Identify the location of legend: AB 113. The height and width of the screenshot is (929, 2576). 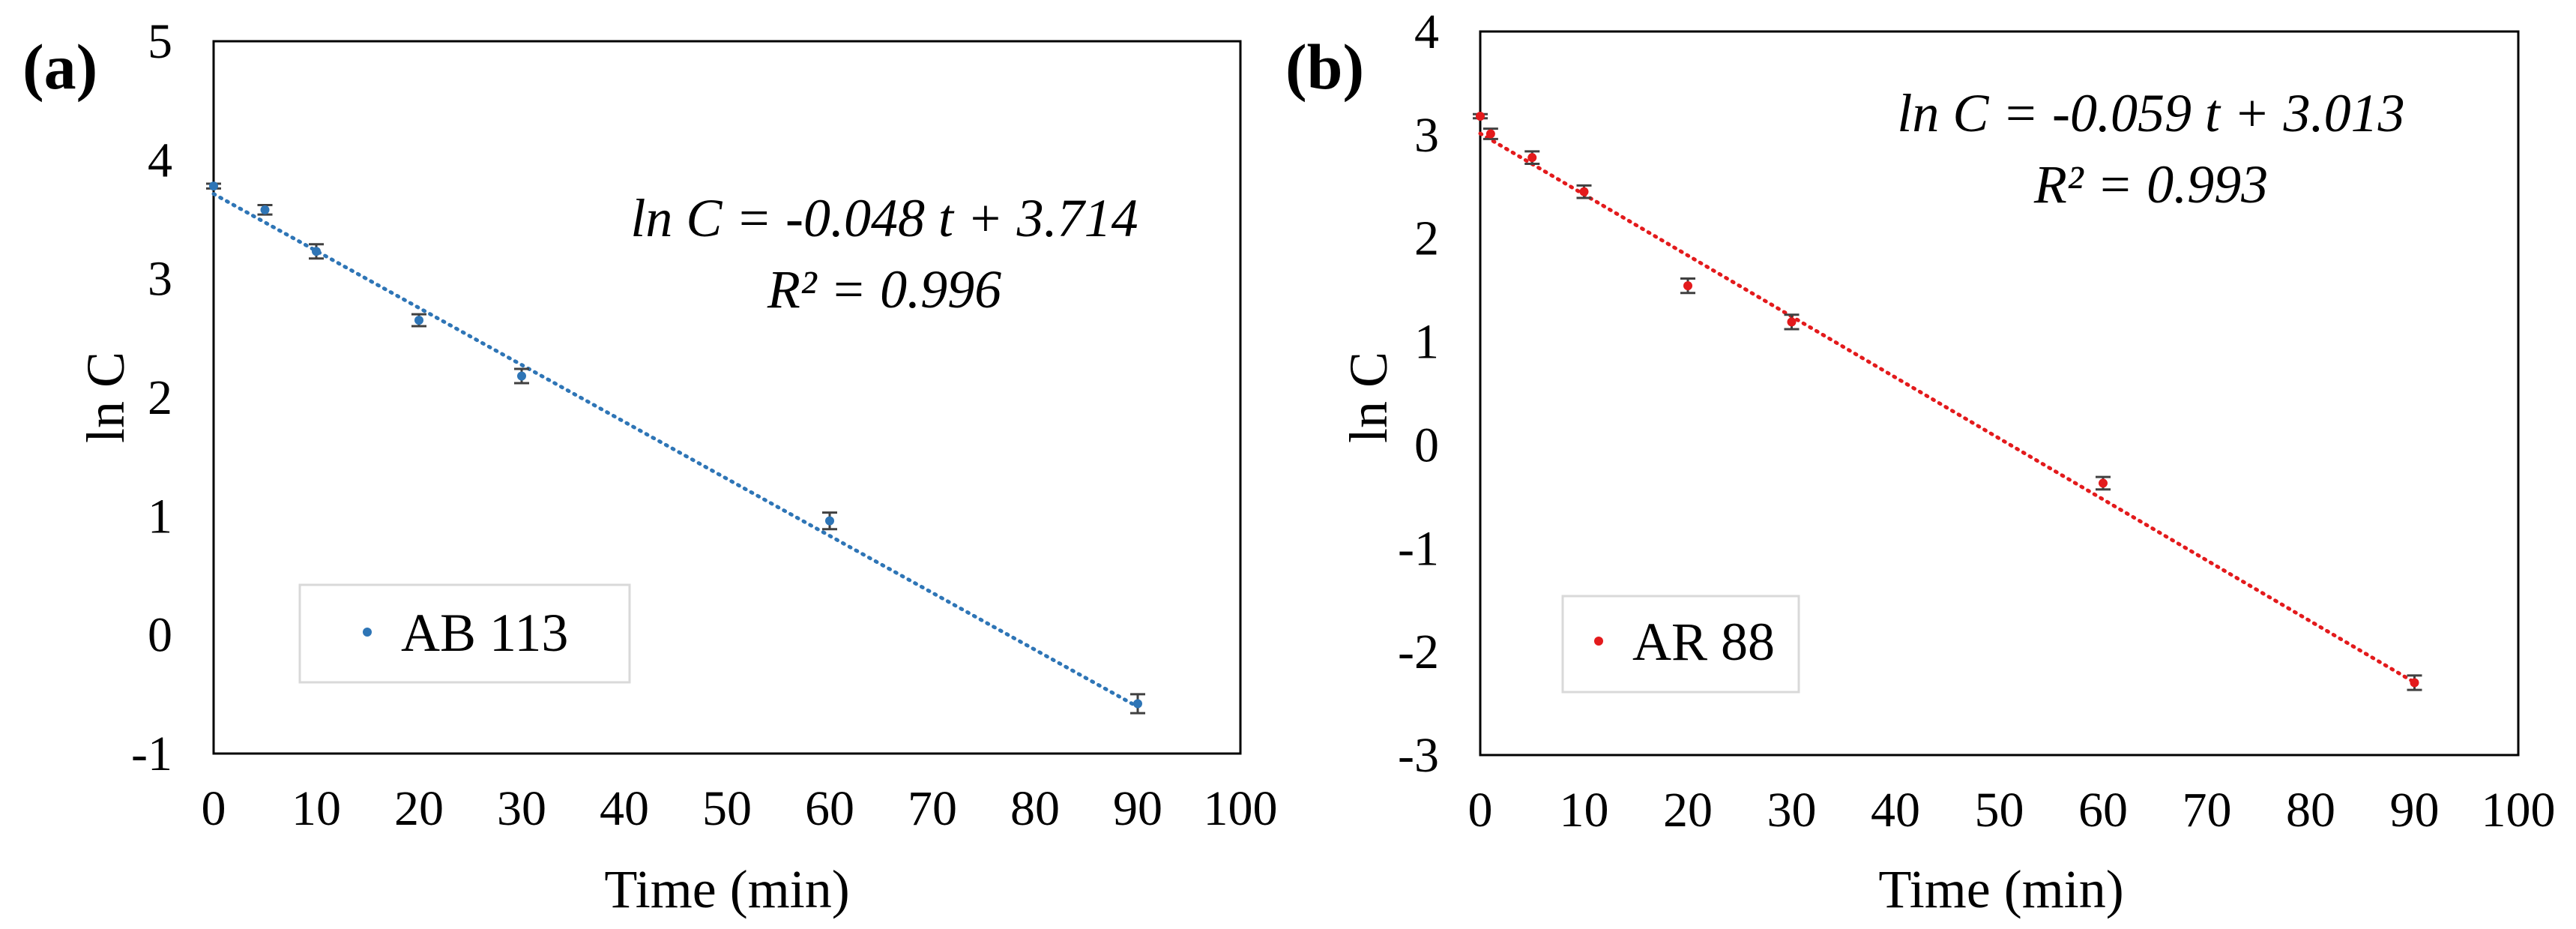
(465, 634).